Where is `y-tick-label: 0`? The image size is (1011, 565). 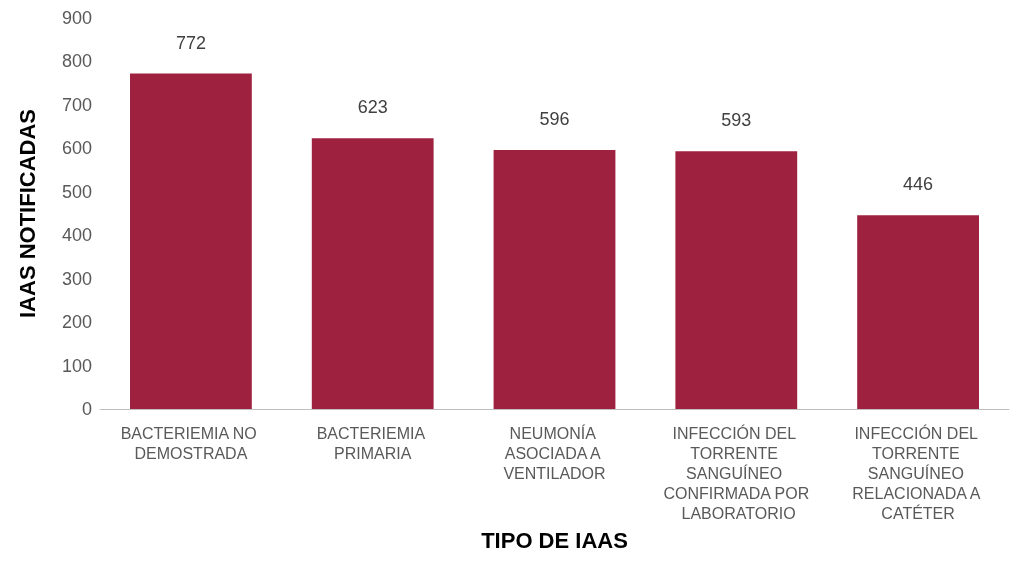 y-tick-label: 0 is located at coordinates (86, 409).